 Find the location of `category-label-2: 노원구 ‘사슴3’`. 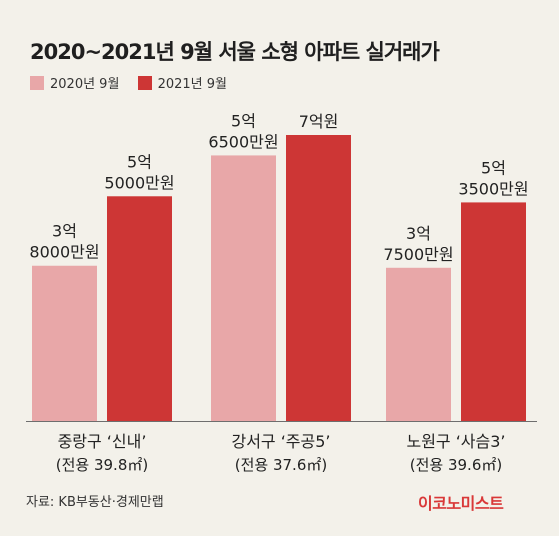

category-label-2: 노원구 ‘사슴3’ is located at coordinates (455, 441).